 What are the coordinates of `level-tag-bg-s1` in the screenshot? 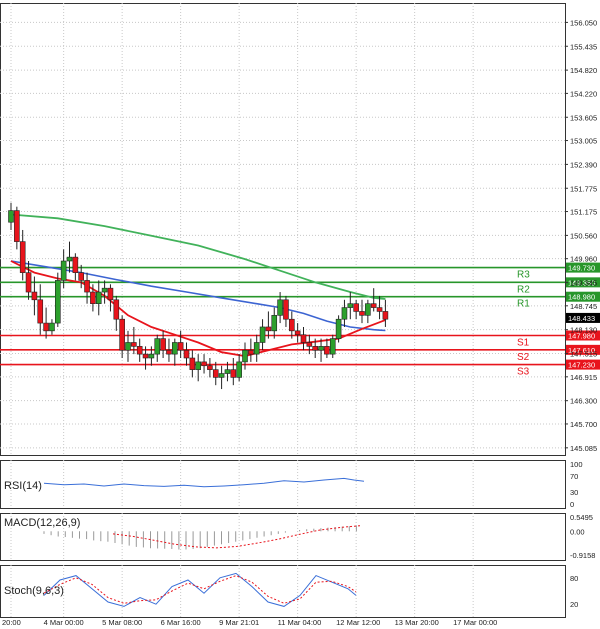 It's located at (583, 335).